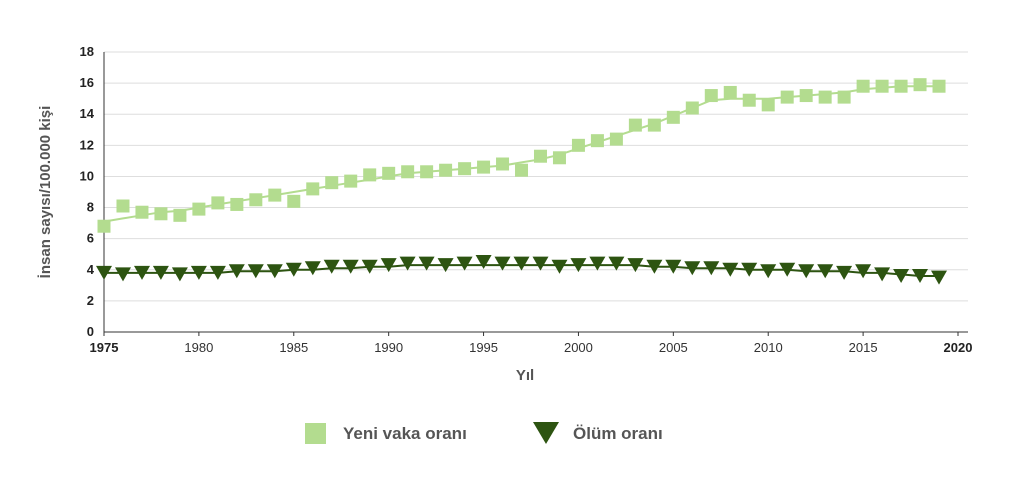 This screenshot has width=1024, height=478. Describe the element at coordinates (293, 347) in the screenshot. I see `x-tick-label: 1985` at that location.